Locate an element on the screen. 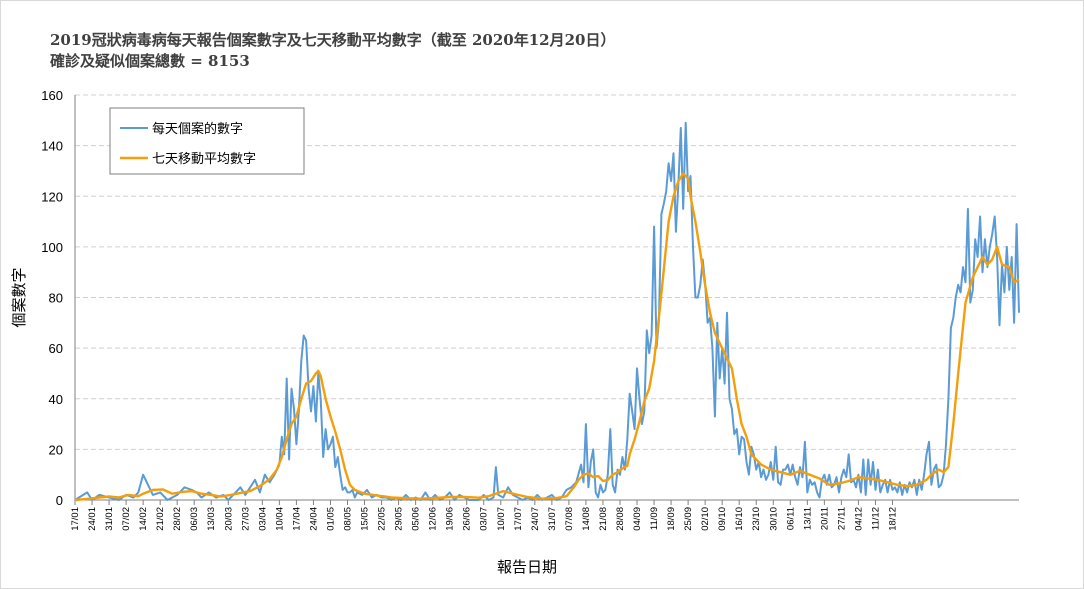 This screenshot has height=589, width=1084. x-tick-label: 20/11 is located at coordinates (824, 518).